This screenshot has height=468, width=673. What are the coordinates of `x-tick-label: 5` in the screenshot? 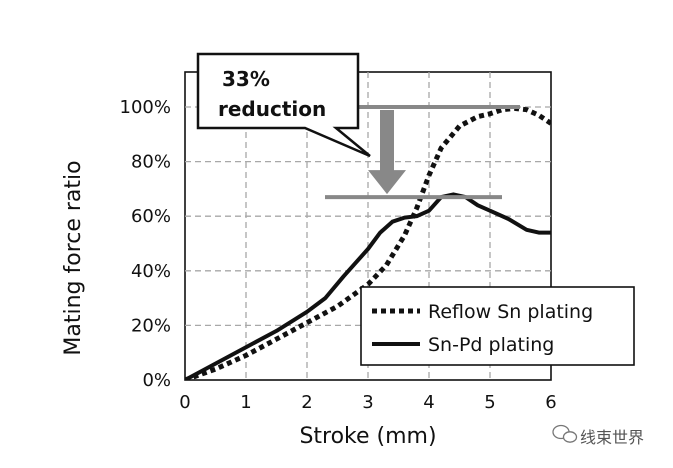 It's located at (489, 402).